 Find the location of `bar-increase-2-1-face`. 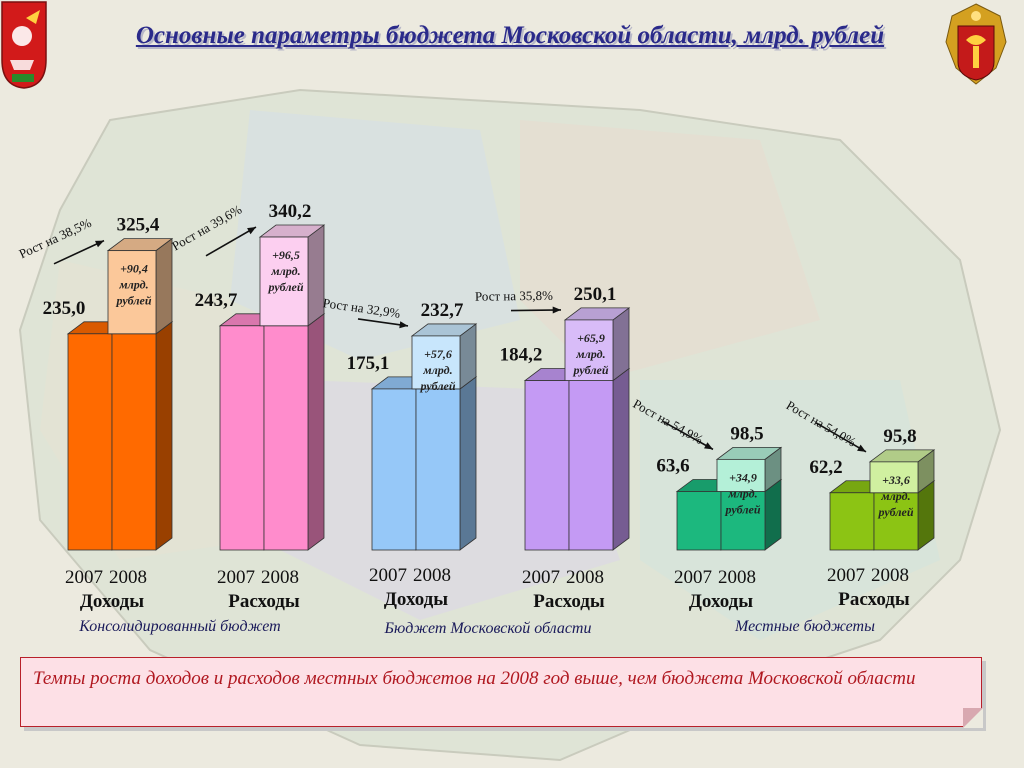

bar-increase-2-1-face is located at coordinates (894, 477).